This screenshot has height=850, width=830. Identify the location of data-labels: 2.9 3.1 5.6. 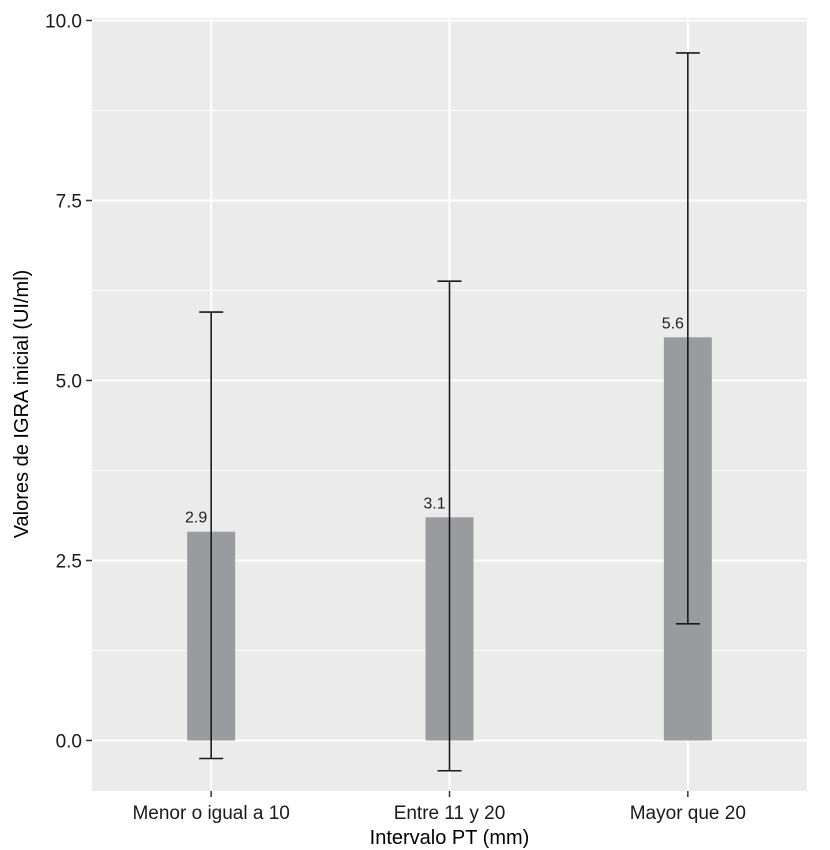
(434, 420).